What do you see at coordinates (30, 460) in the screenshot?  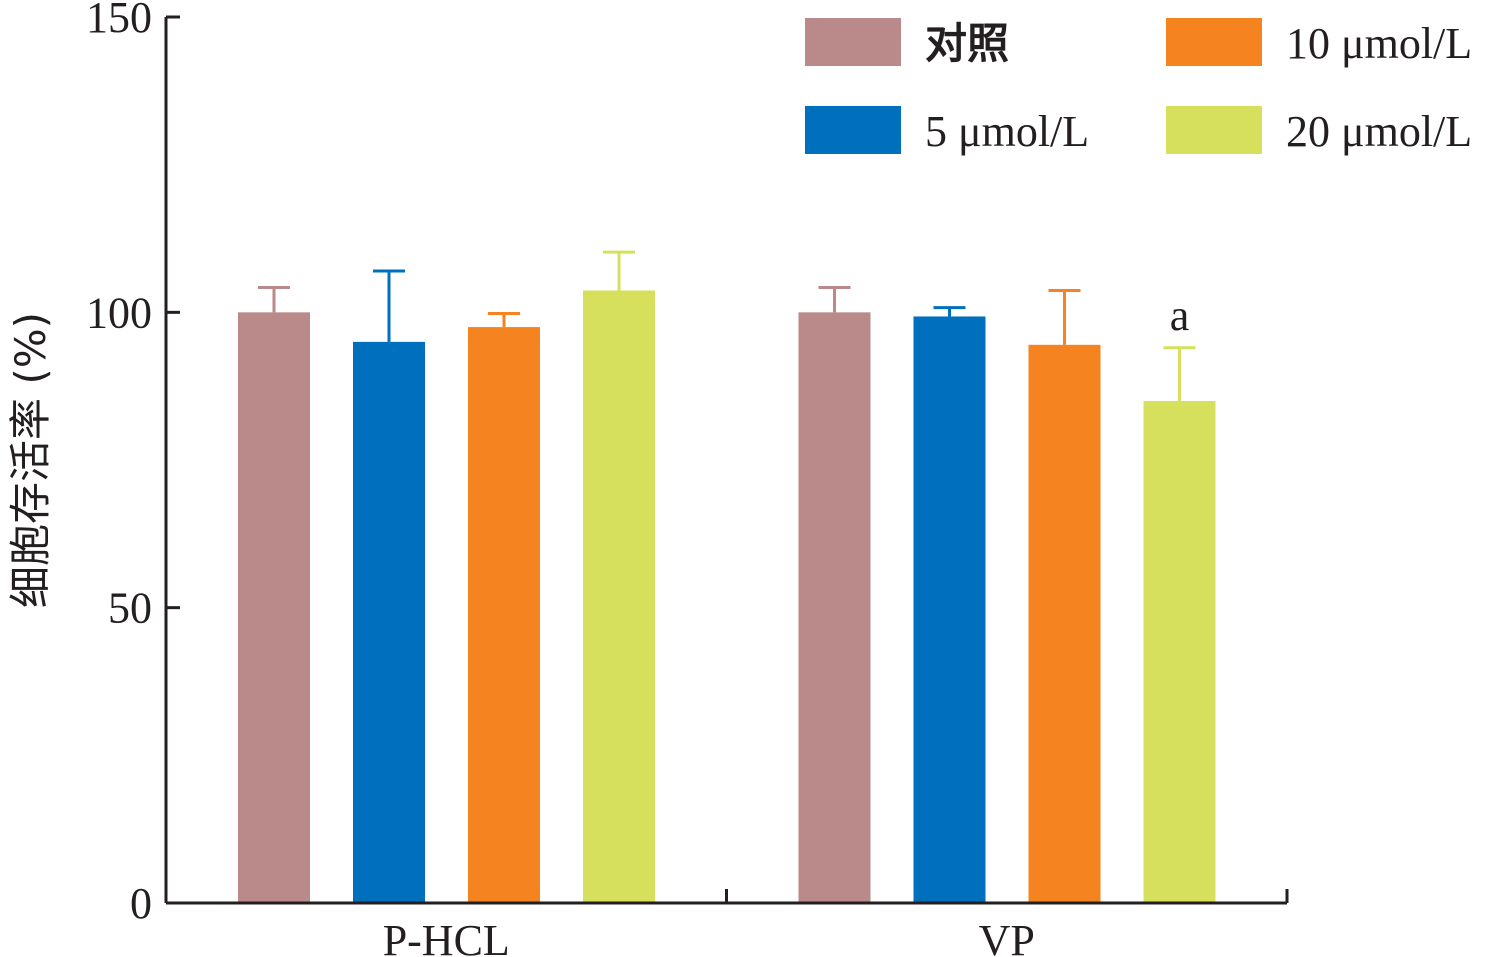 I see `y-axis-label: 细胞存活率 (%)` at bounding box center [30, 460].